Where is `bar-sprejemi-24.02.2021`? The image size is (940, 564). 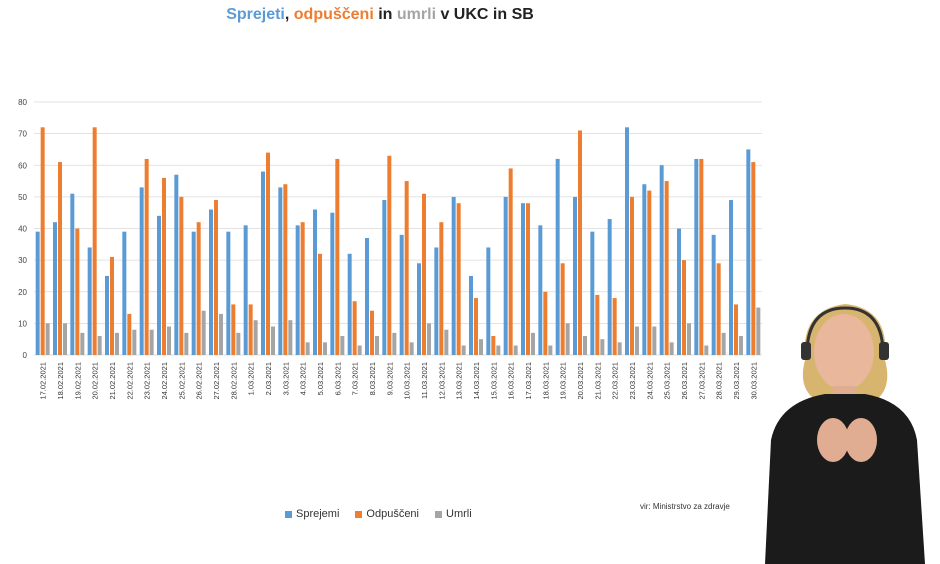
bar-sprejemi-24.02.2021 is located at coordinates (159, 285).